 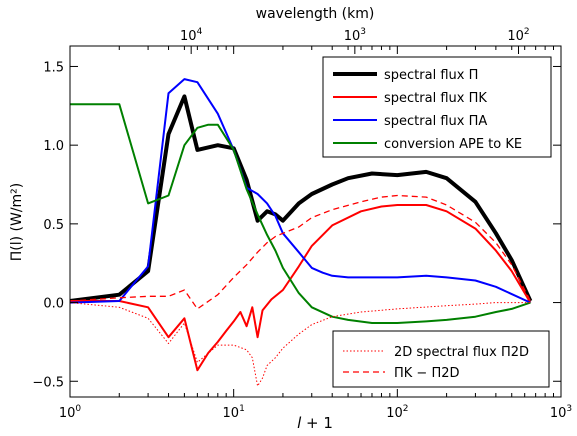 What do you see at coordinates (53, 225) in the screenshot?
I see `y-tick-label: 0.5` at bounding box center [53, 225].